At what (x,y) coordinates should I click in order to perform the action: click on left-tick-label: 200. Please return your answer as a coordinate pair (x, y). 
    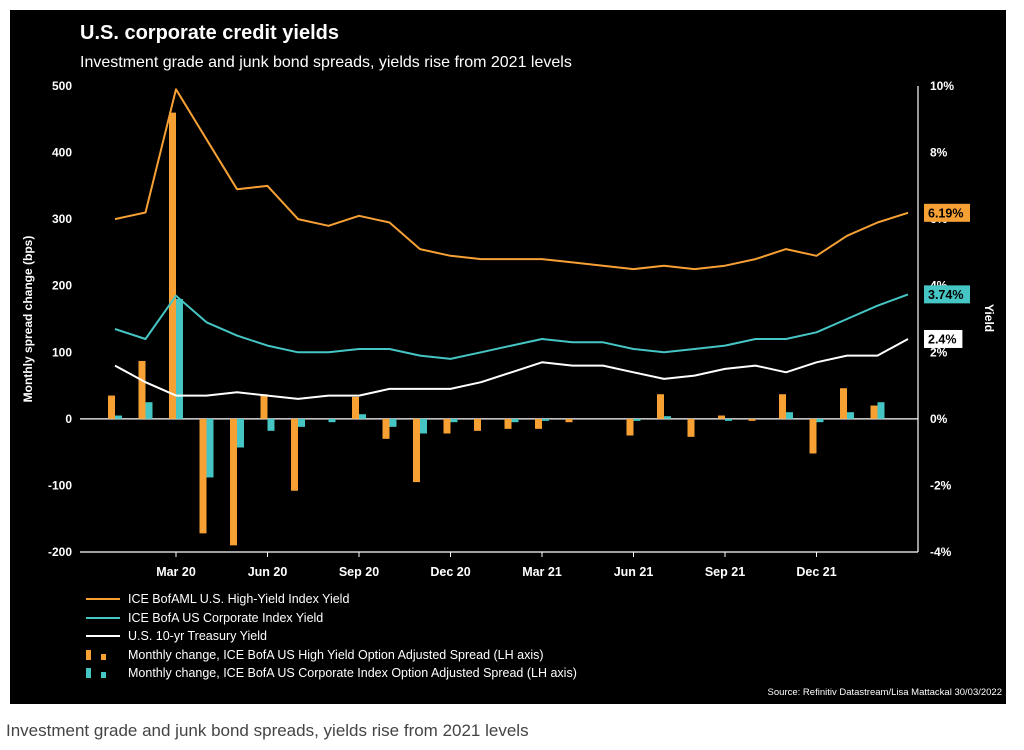
    Looking at the image, I should click on (62, 286).